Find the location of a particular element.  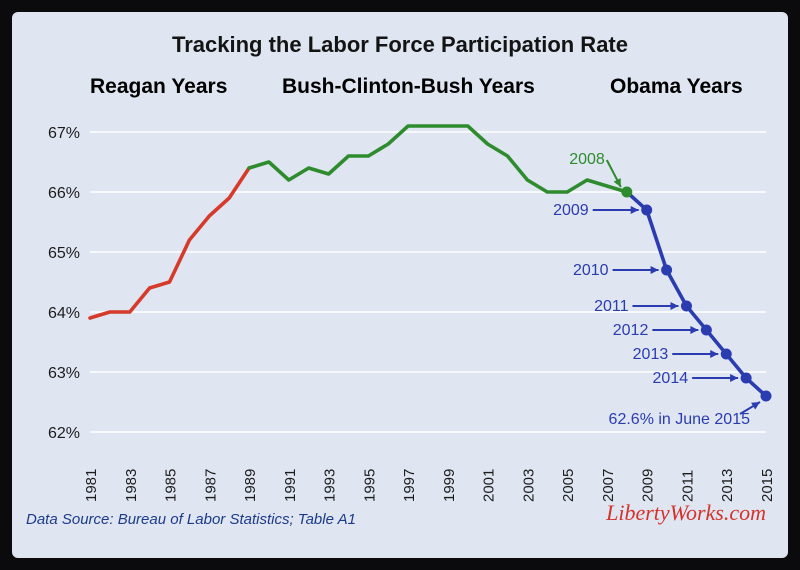

x-tick-label: 1983 is located at coordinates (131, 485).